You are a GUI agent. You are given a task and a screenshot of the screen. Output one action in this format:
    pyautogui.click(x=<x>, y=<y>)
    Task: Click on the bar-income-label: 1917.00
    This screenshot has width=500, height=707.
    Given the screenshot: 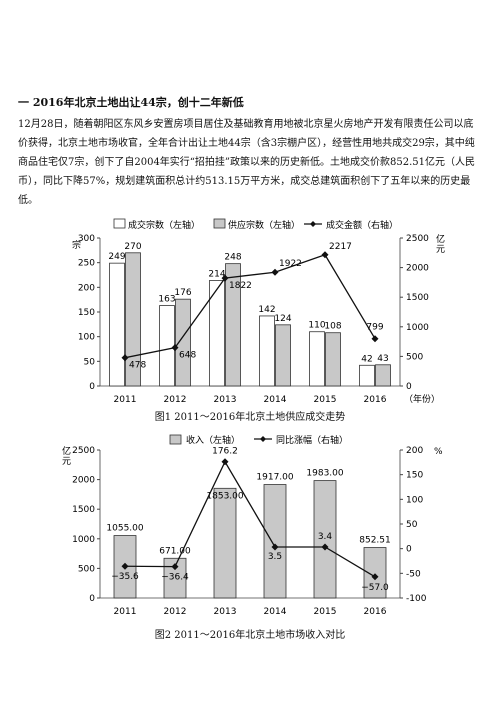 What is the action you would take?
    pyautogui.click(x=274, y=478)
    